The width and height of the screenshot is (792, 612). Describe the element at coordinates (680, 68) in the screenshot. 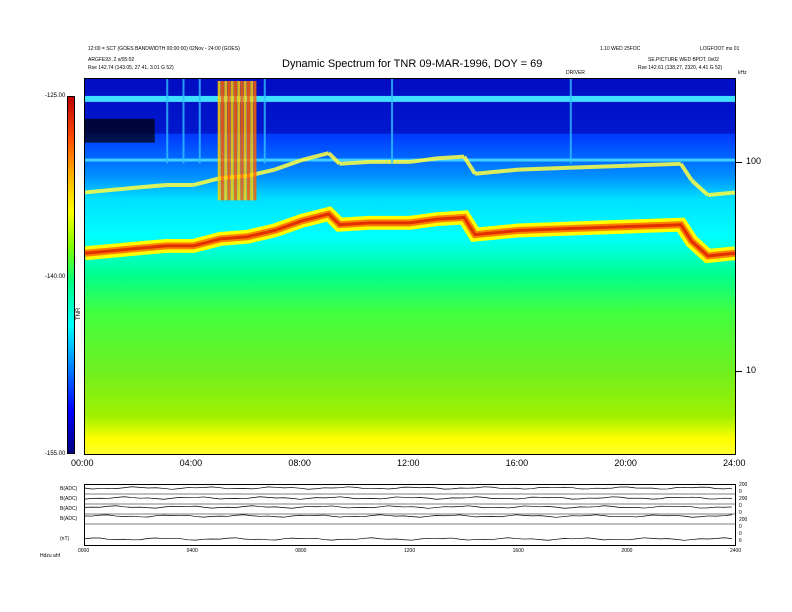

I see `header-right-line4: Rse 142.61 (138.27, 2320, 4.41 G 52)` at that location.